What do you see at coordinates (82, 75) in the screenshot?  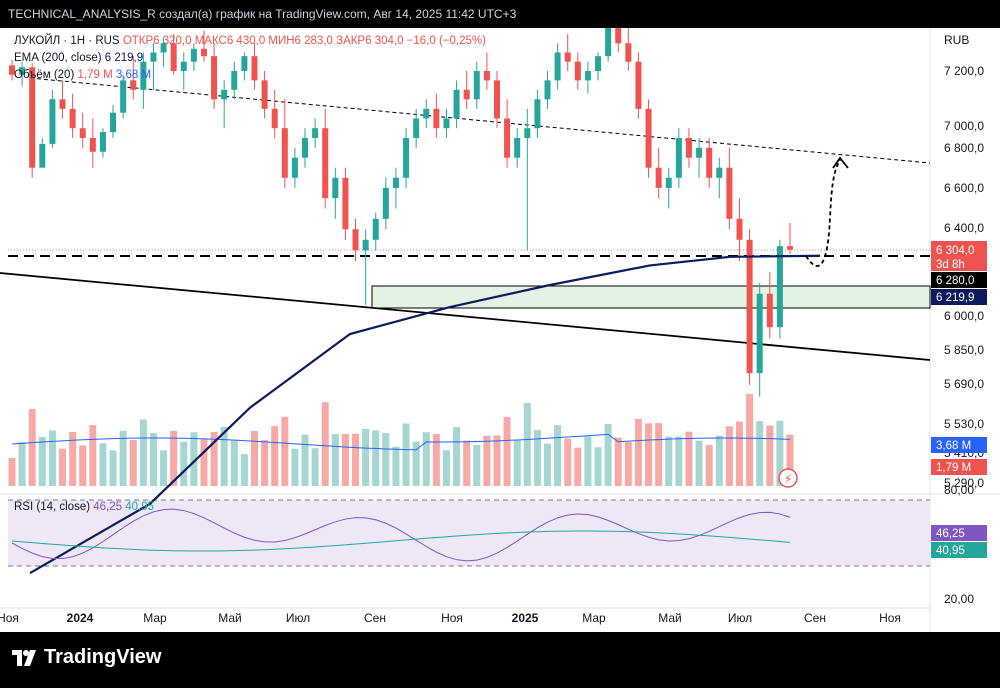 I see `legend-volume: Объём (20) 1,79 M 3,68 M` at bounding box center [82, 75].